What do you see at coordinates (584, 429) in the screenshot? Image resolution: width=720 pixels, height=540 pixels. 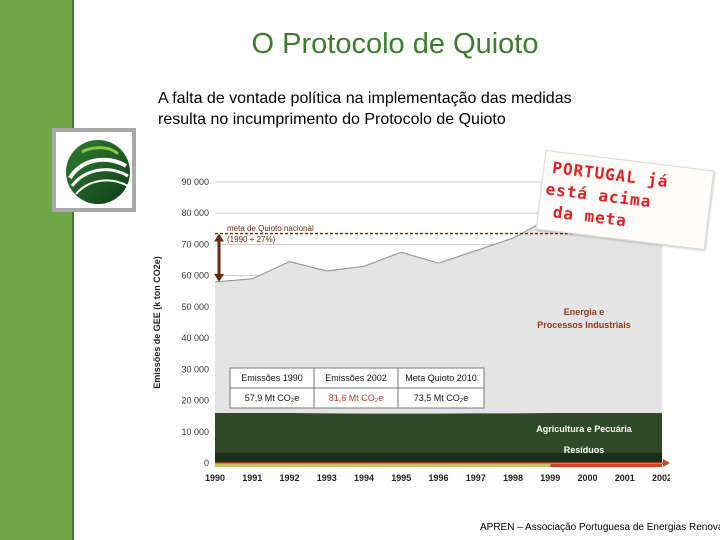 I see `series-label-agriculture: Agricultura e Pecuária` at bounding box center [584, 429].